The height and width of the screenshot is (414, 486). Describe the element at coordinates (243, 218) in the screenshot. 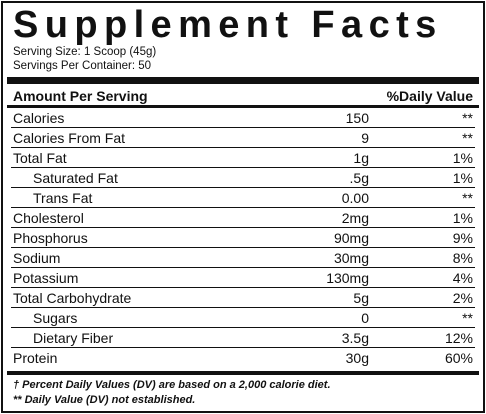

I see `nutrient-row: Cholesterol 2mg 1%` at that location.